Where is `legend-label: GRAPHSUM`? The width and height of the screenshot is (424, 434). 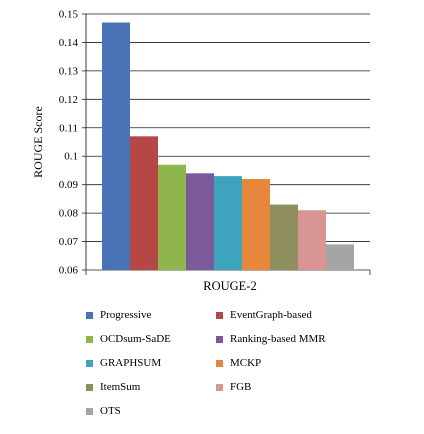
legend-label: GRAPHSUM is located at coordinates (131, 363).